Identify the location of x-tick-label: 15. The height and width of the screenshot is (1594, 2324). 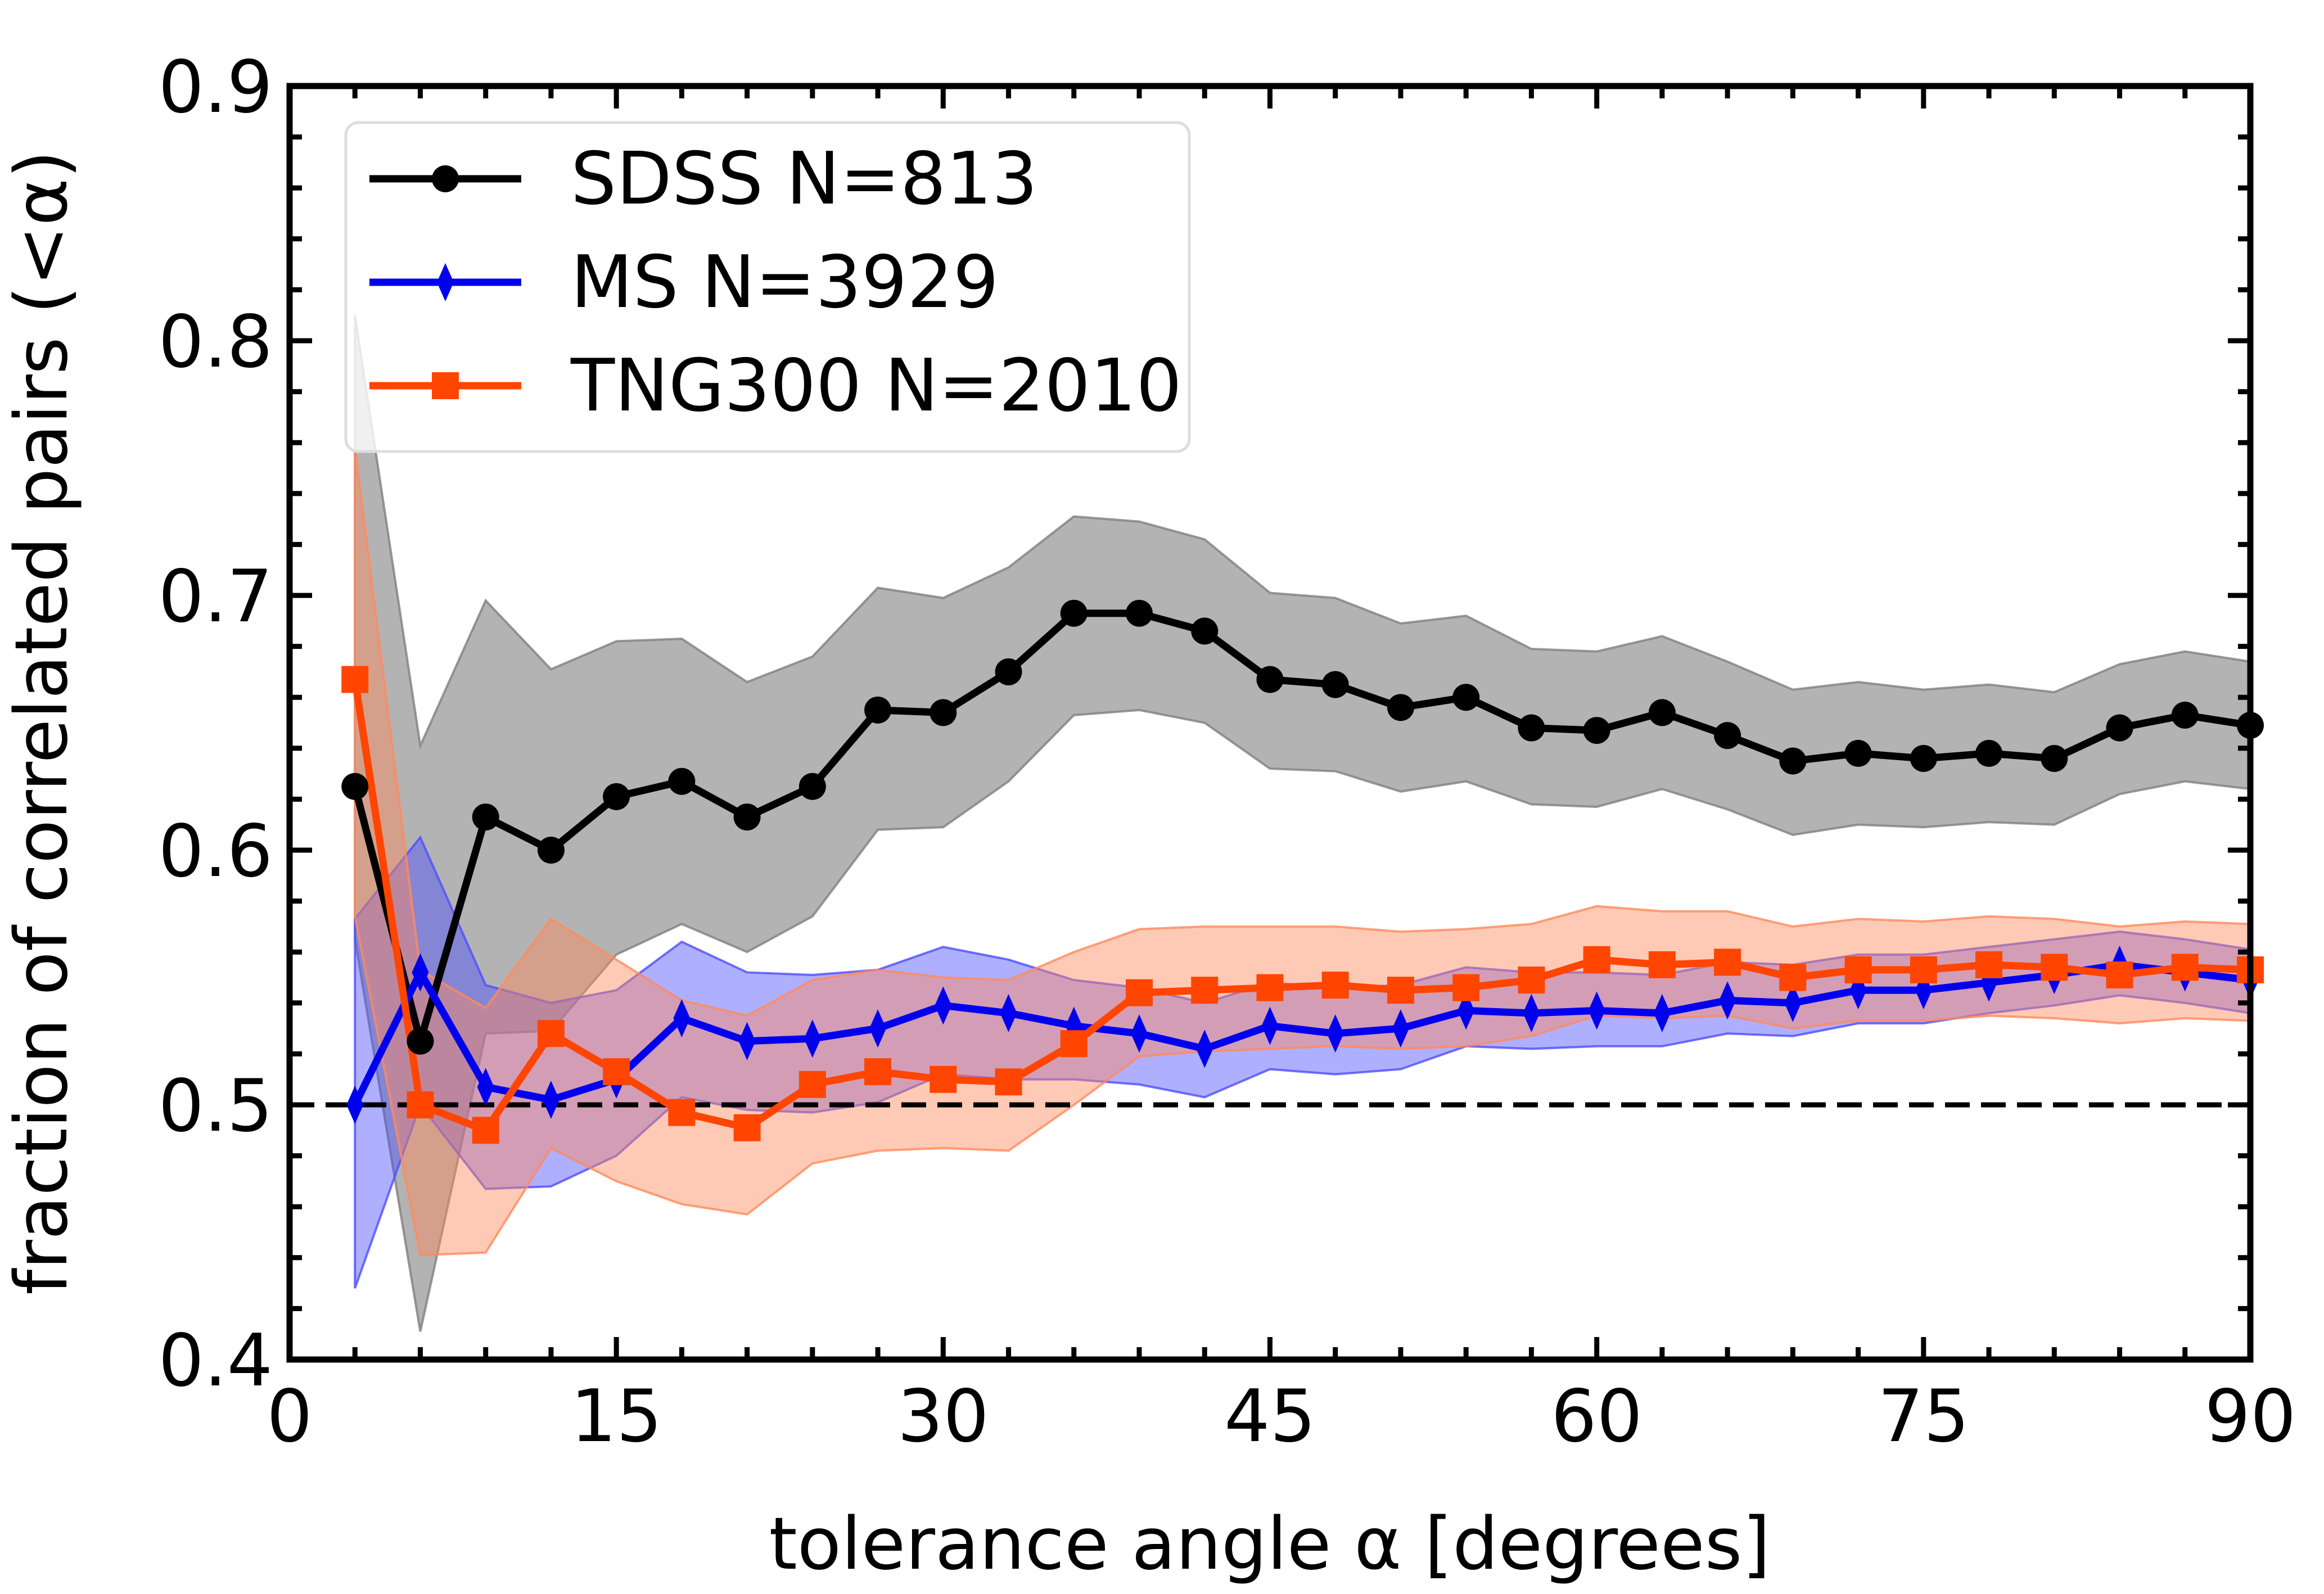
(616, 1416).